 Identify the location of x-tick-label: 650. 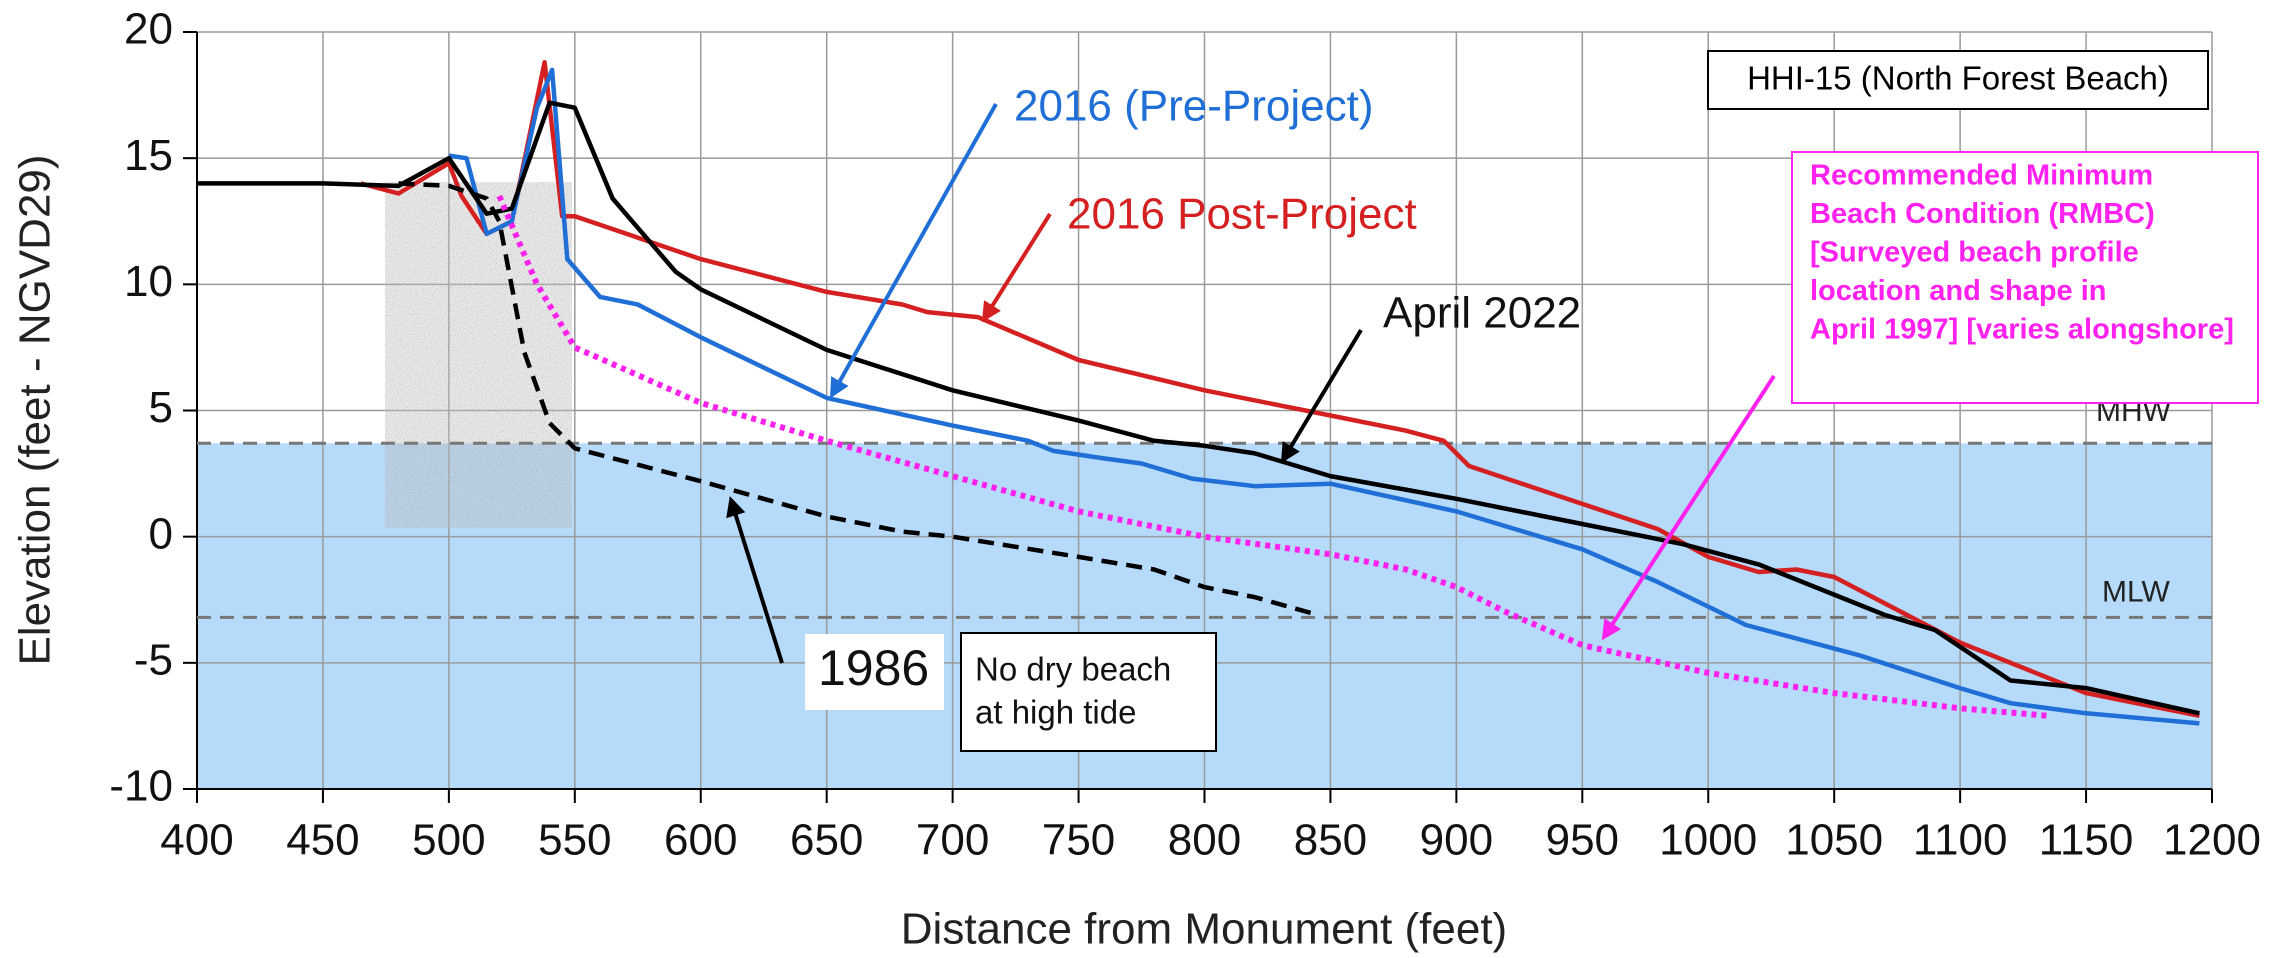
(826, 840).